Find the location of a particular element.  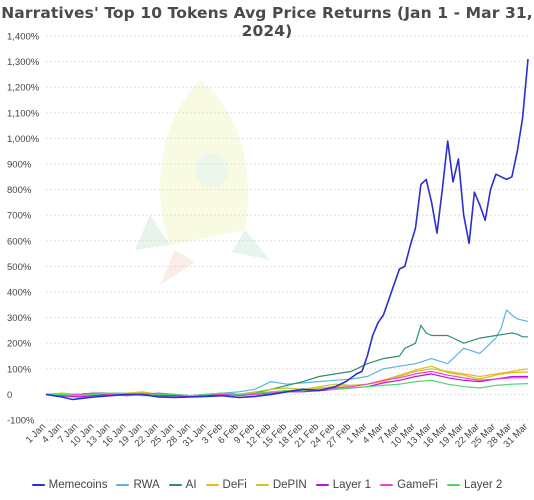

legend-item: RWA is located at coordinates (138, 485).